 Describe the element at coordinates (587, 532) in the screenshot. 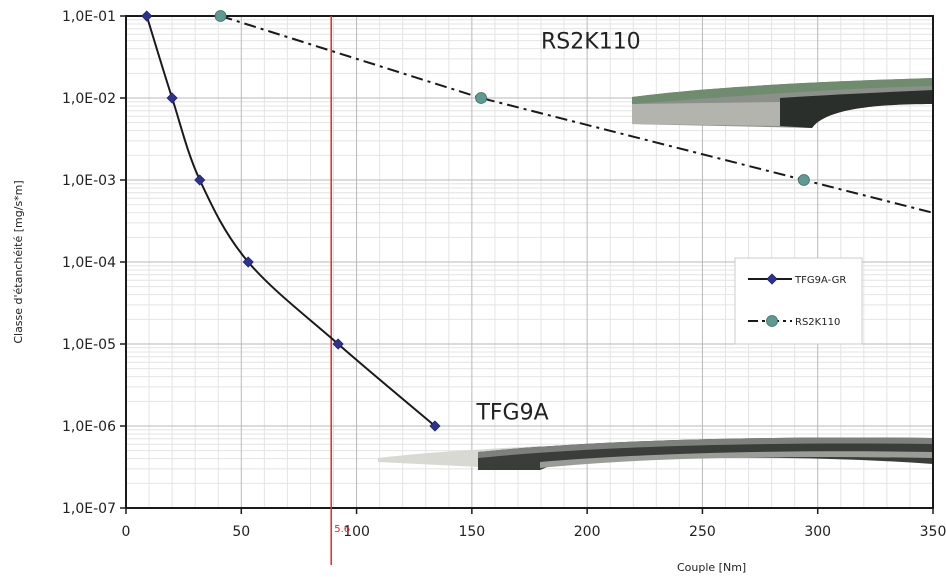

I see `x-tick-label: 200` at that location.